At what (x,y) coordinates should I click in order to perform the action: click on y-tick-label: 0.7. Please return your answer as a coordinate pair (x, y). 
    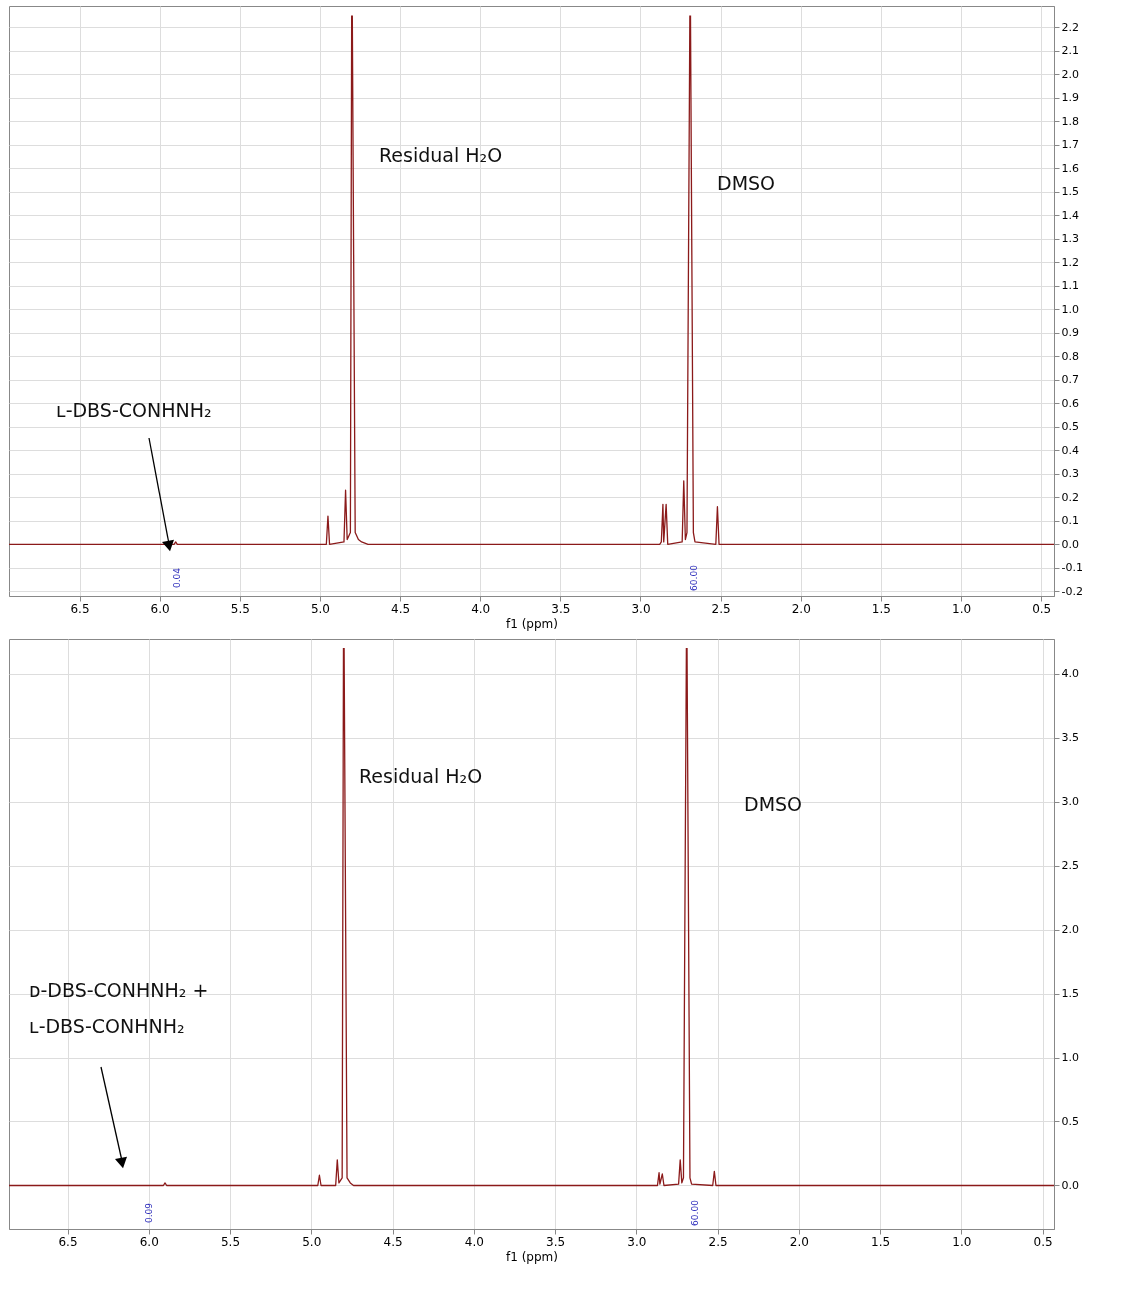
    Looking at the image, I should click on (1070, 380).